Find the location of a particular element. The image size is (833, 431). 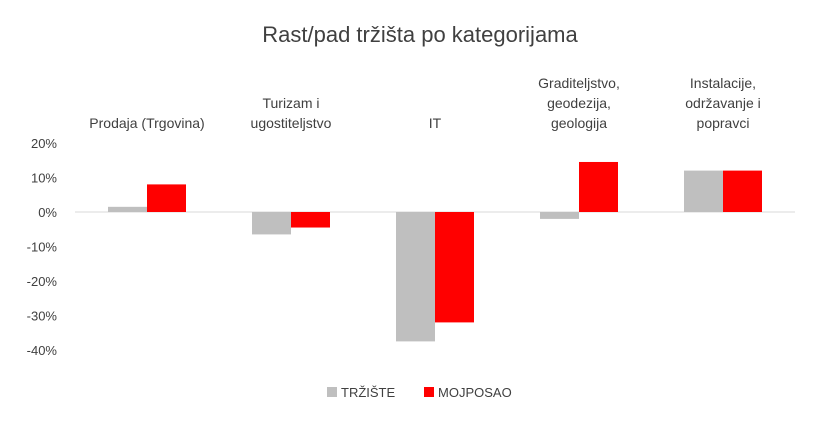

y-tick-label: -30% is located at coordinates (42, 316).